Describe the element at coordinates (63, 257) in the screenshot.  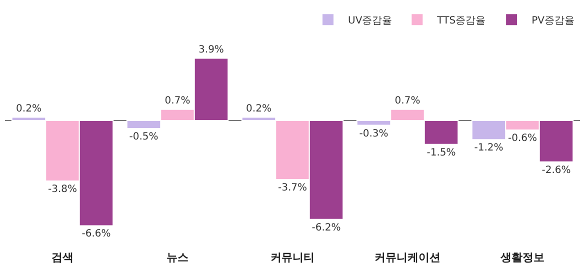
I see `x-tick-label: 검색` at that location.